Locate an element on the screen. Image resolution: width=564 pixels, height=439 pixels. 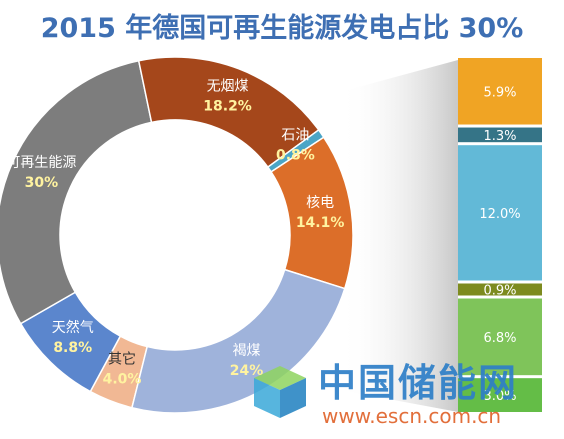
slice-value-label: 18.2% is located at coordinates (227, 106).